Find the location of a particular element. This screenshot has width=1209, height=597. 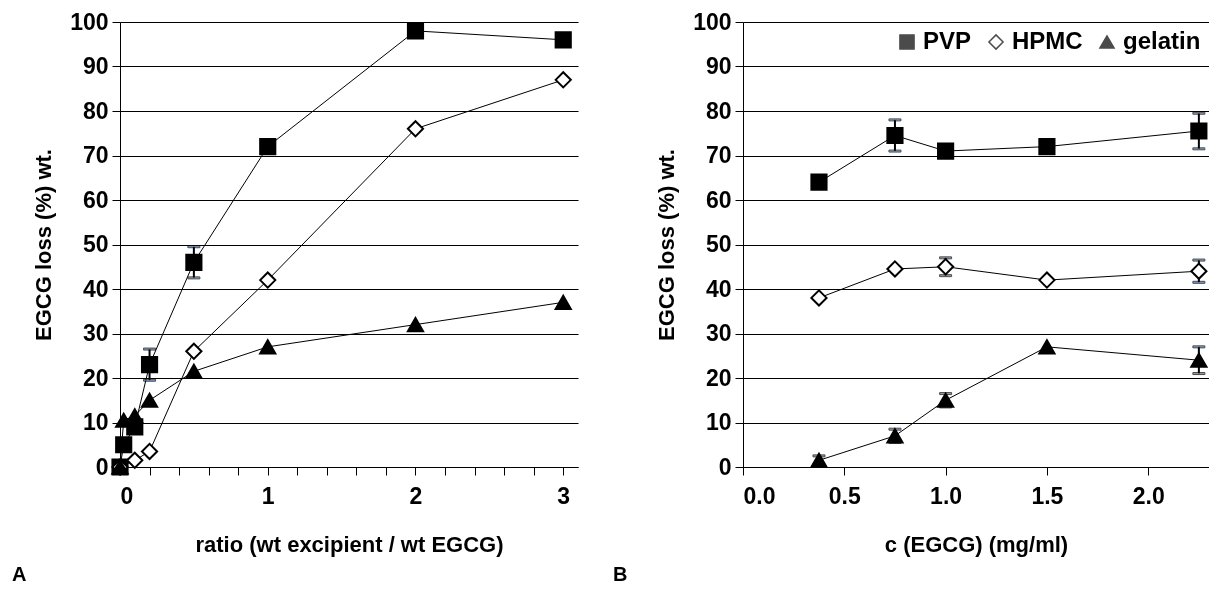

legend-label: PVP is located at coordinates (947, 40).